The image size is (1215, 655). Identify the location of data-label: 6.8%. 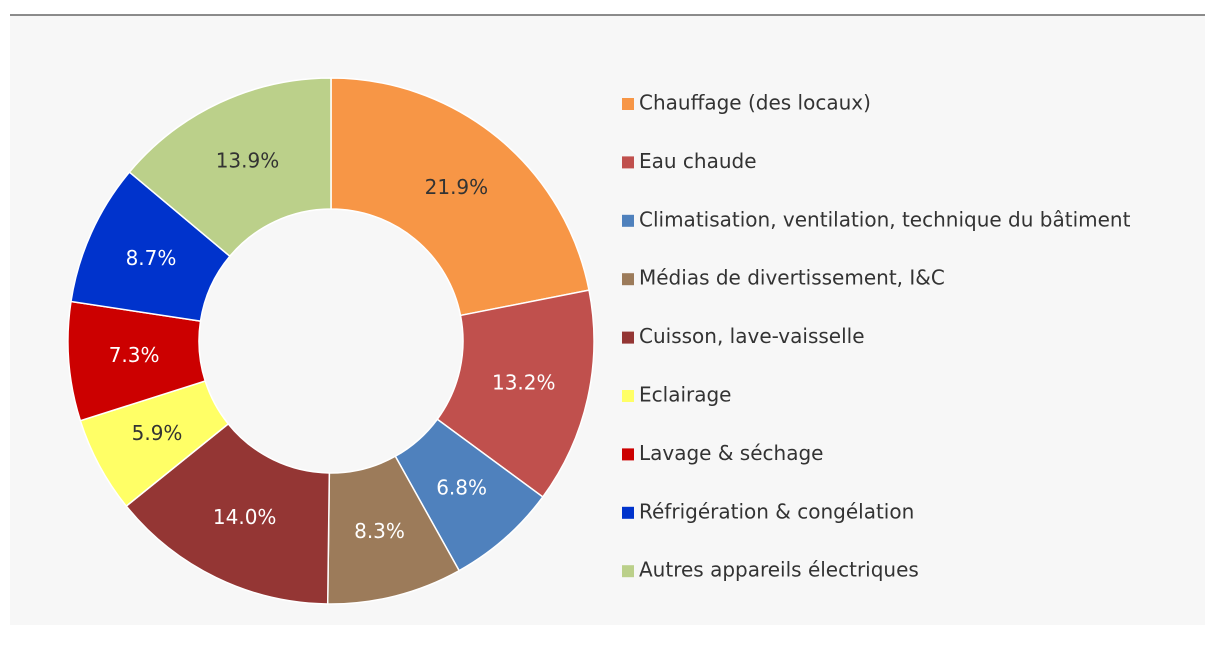
(461, 488).